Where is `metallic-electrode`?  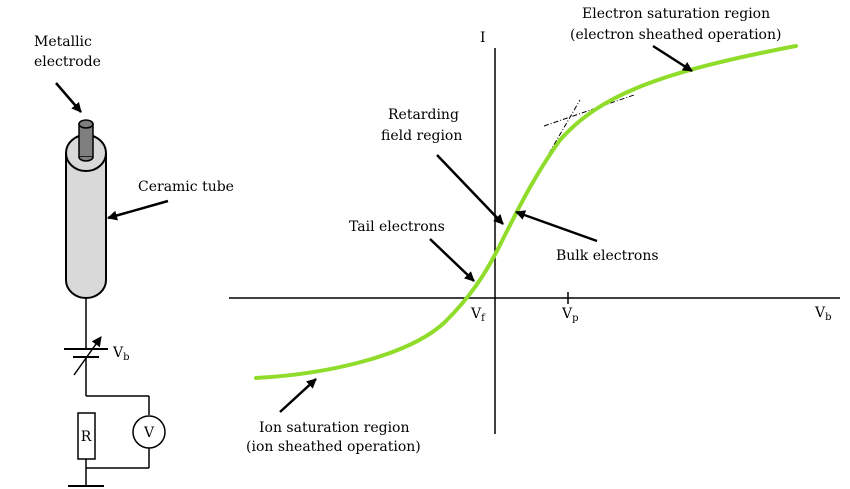
metallic-electrode is located at coordinates (86, 140).